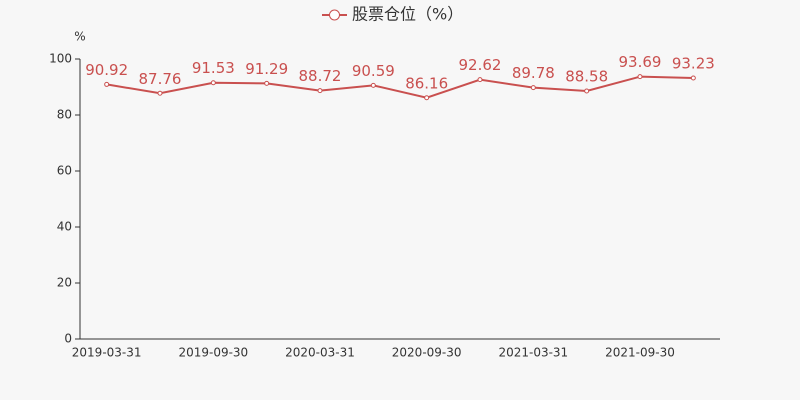  Describe the element at coordinates (533, 353) in the screenshot. I see `x-tick-label: 2021-03-31` at that location.